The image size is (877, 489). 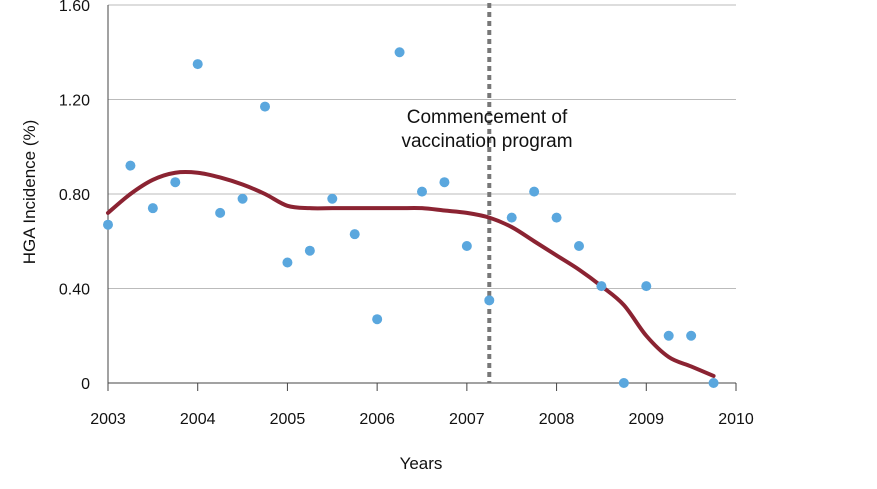 I want to click on y-tick-labels: 0 0.40 0.80 1.20 1.60, so click(x=74, y=196).